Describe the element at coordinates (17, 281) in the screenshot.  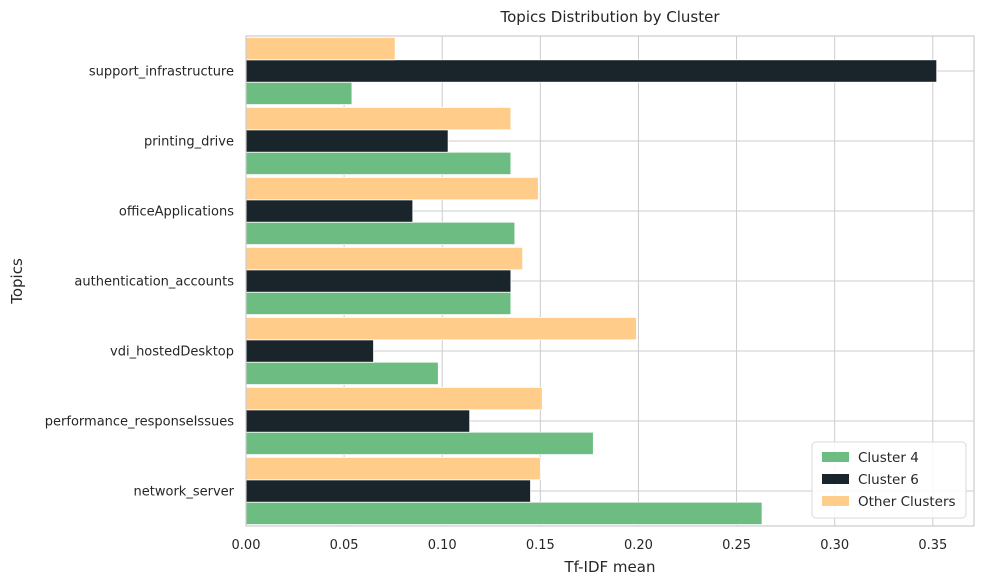
I see `y-axis-label: Topics` at that location.